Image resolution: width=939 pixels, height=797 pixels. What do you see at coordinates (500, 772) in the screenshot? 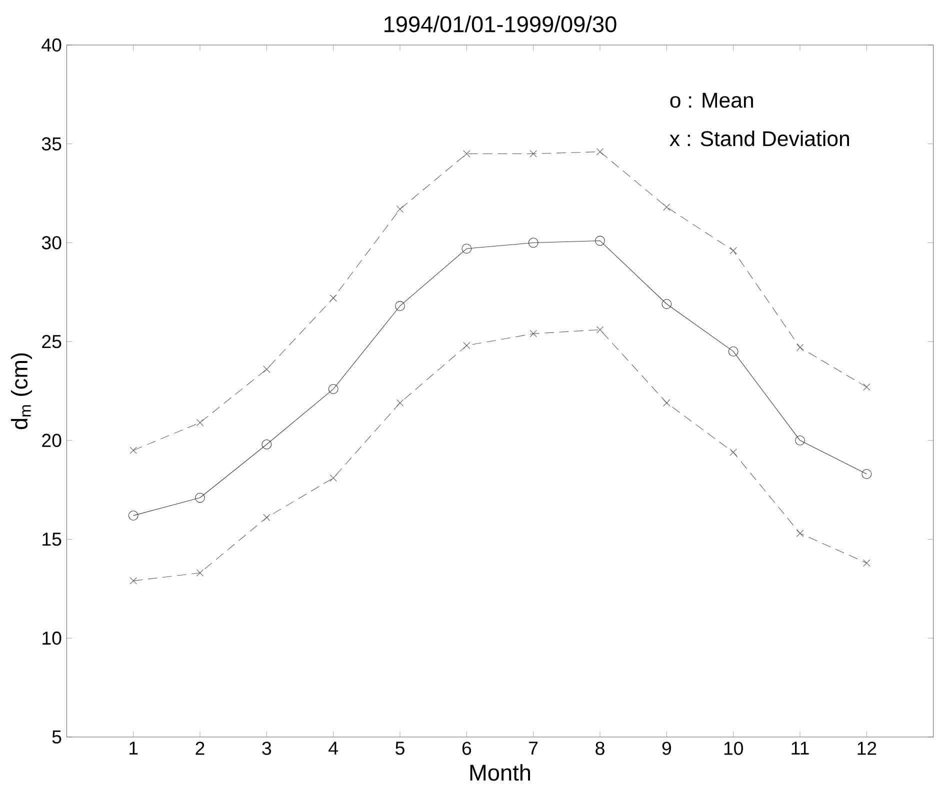
I see `x-axis-title: Month` at bounding box center [500, 772].